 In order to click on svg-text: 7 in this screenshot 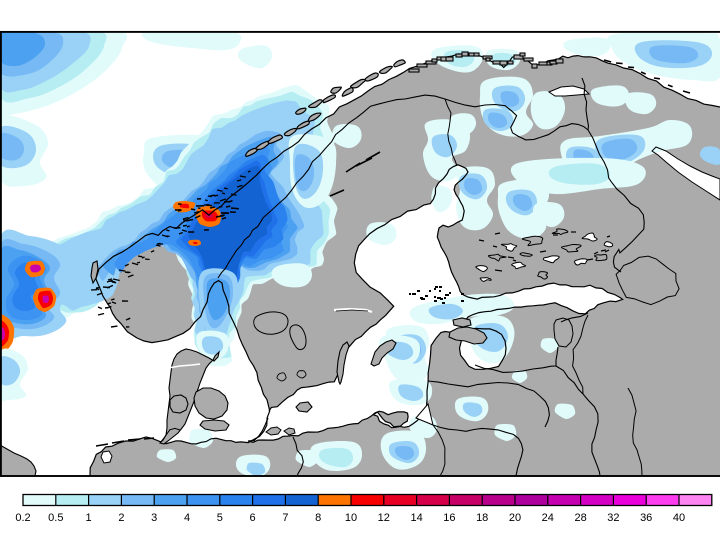, I will do `click(285, 518)`.